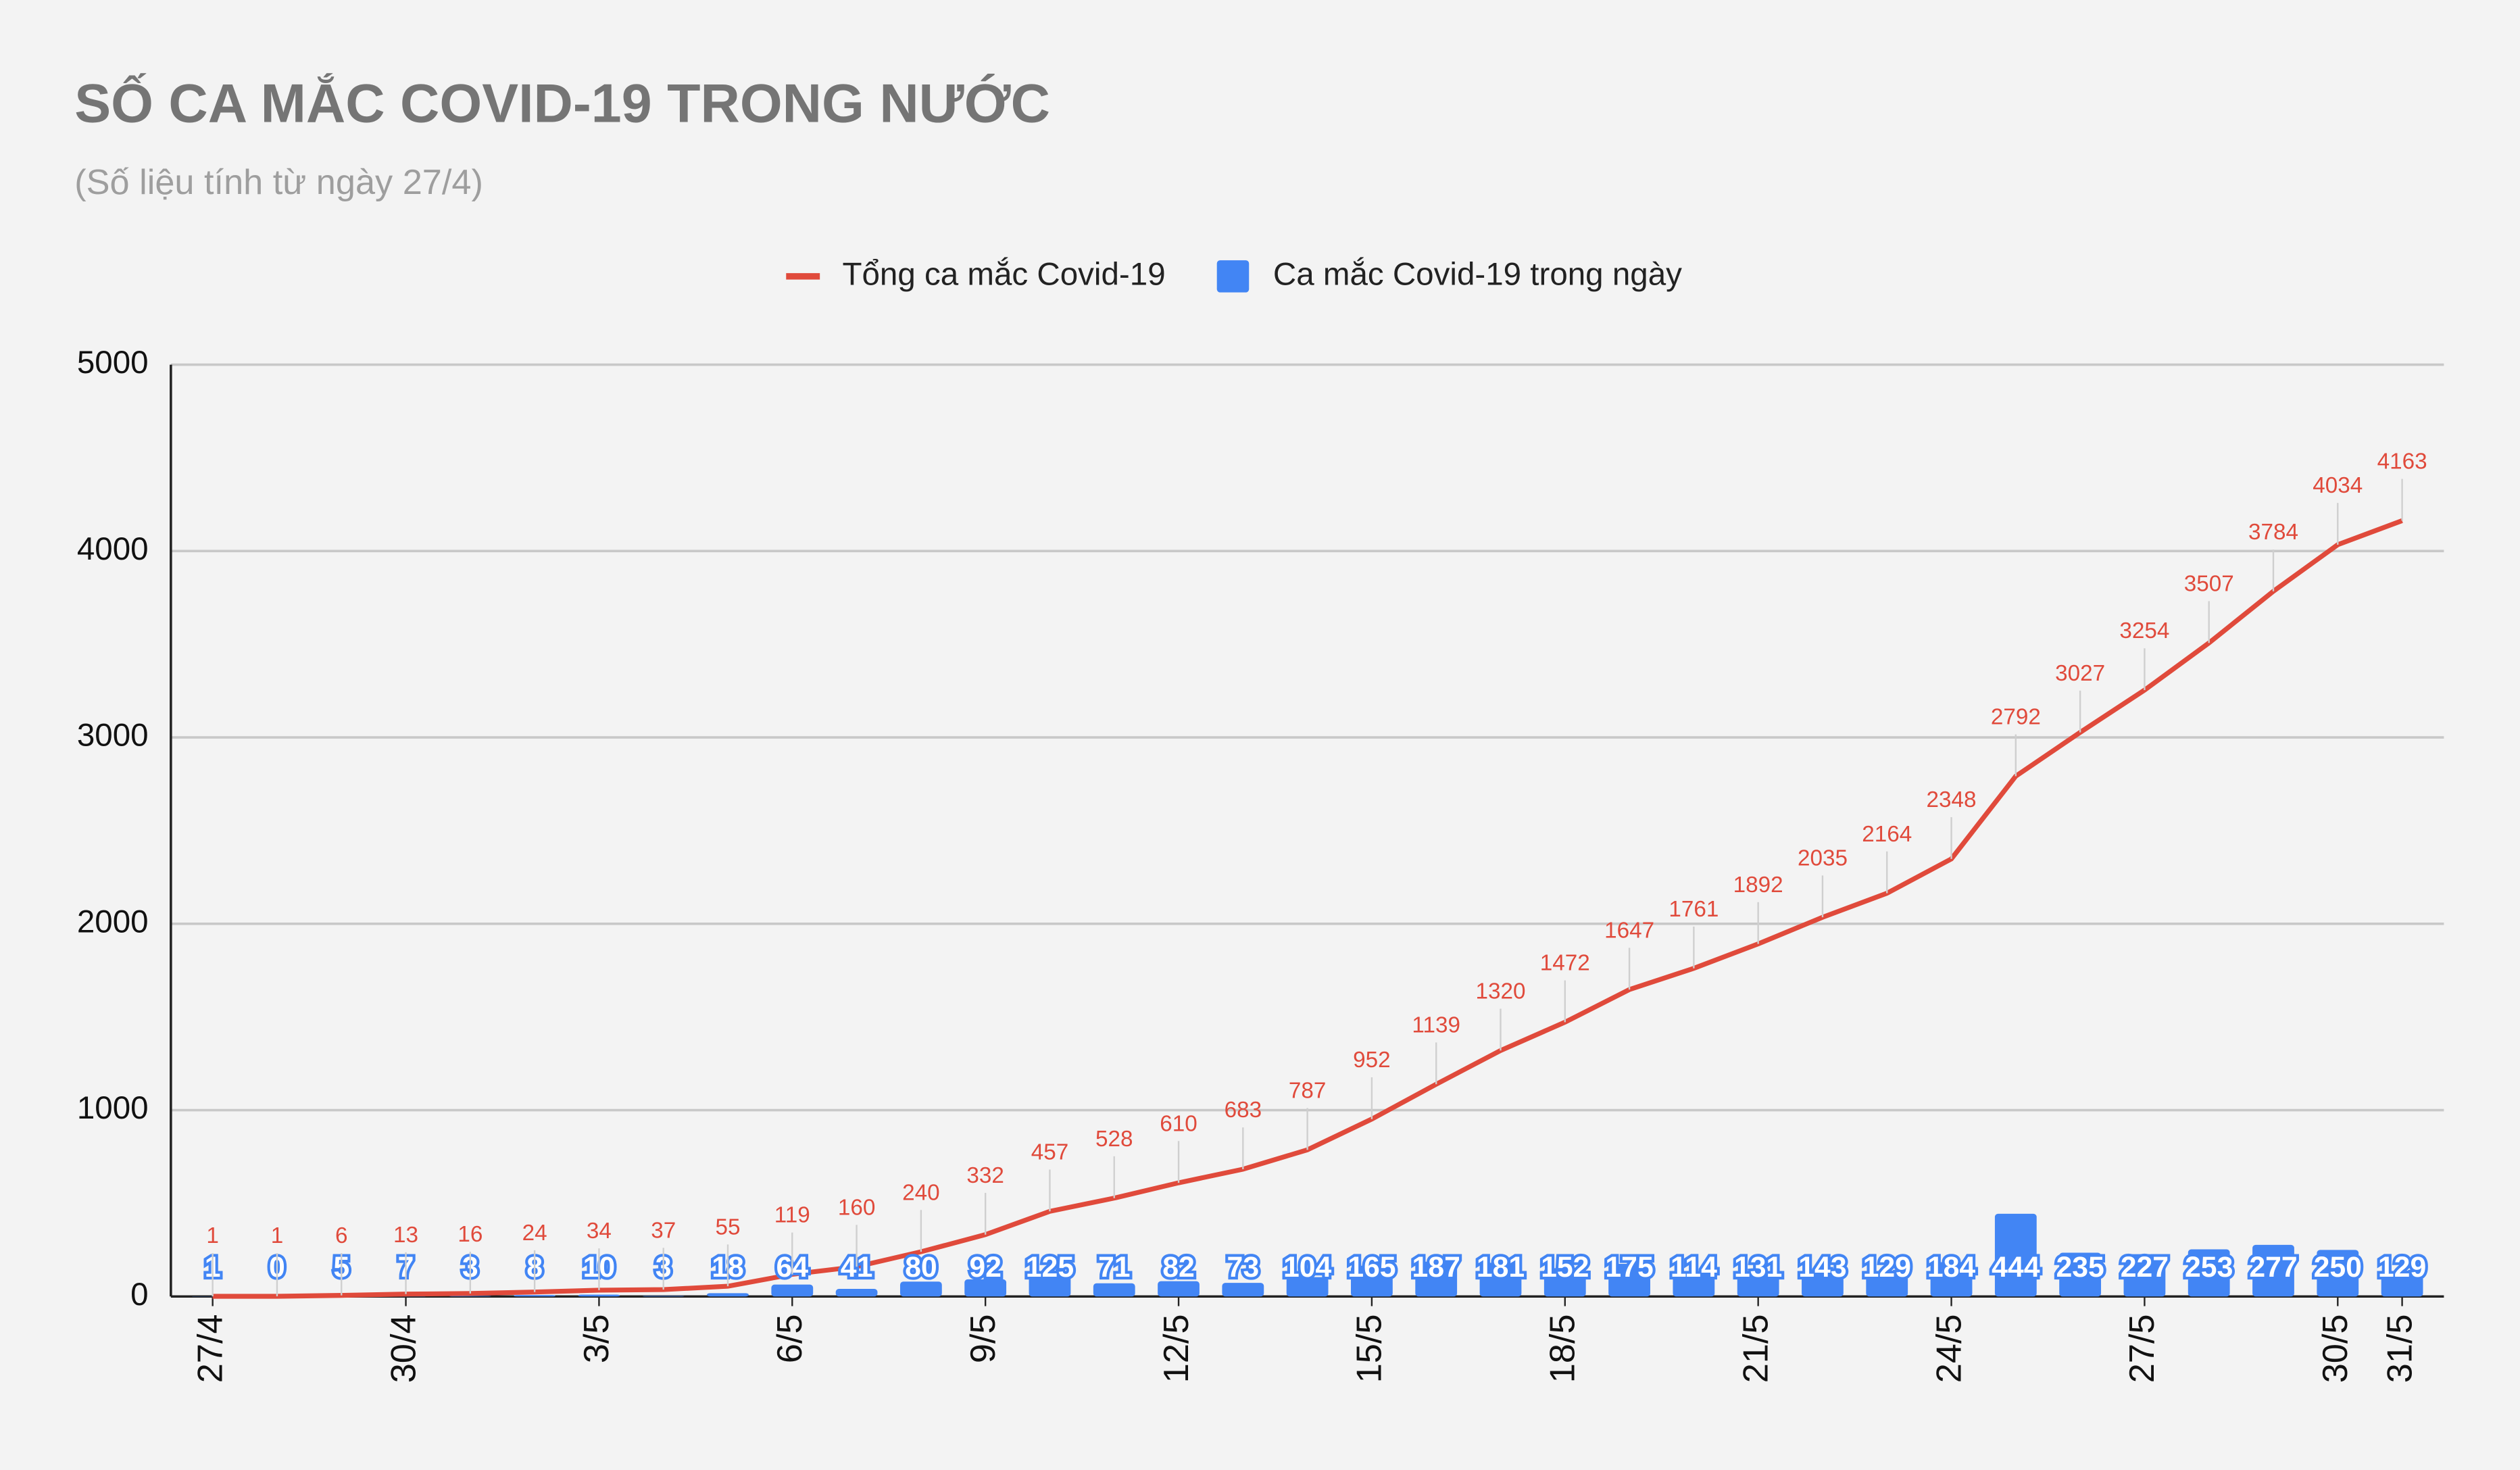 The width and height of the screenshot is (2520, 1470). I want to click on bar-value-label: 80, so click(921, 1267).